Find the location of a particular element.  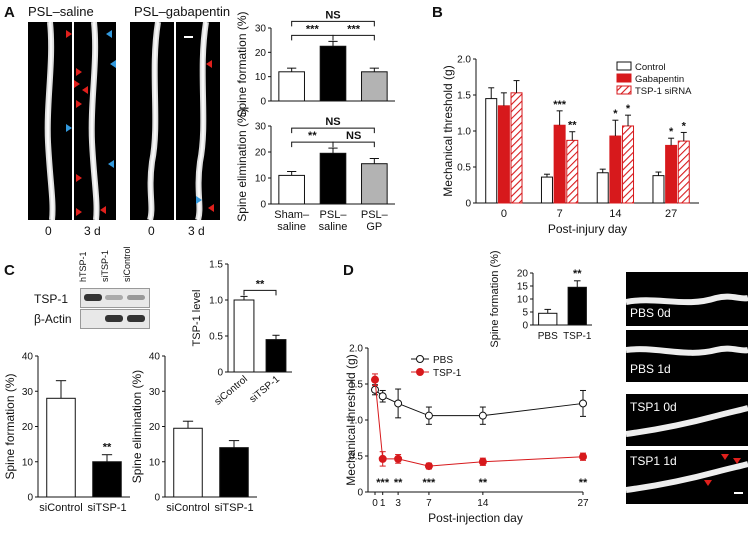

y-axis-label: TSP-1 level is located at coordinates (197, 318).